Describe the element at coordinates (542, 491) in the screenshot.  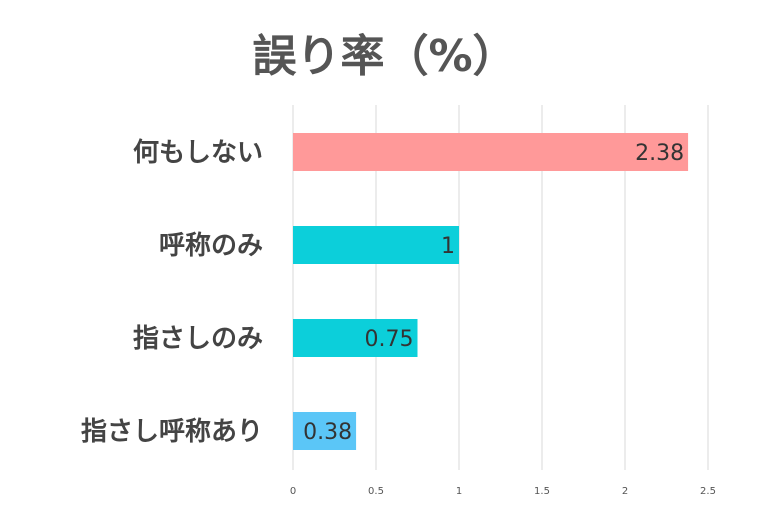
I see `x-tick-label: 1.5` at that location.